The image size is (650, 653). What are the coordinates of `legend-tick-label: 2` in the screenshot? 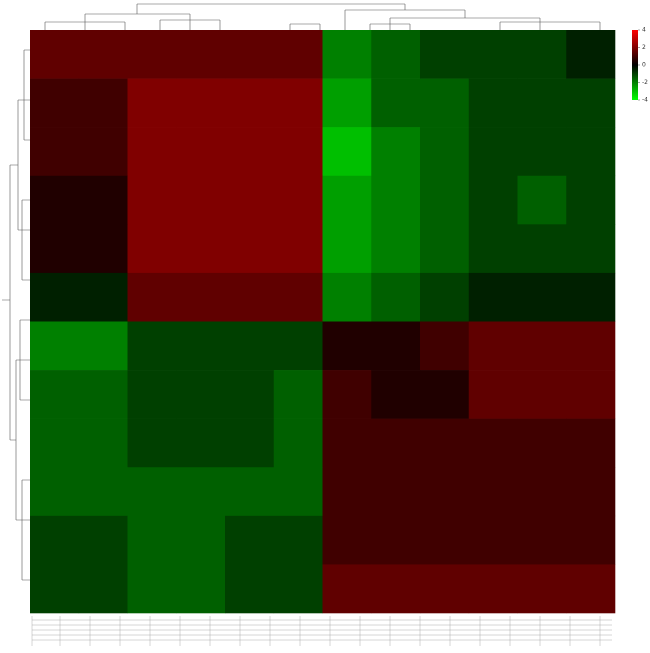 It's located at (644, 47).